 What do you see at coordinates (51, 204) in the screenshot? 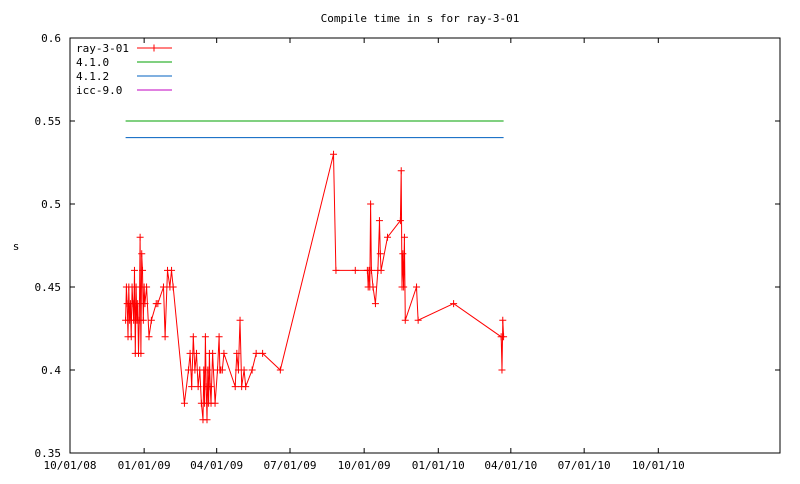
I see `y-tick-label: 0.5` at bounding box center [51, 204].